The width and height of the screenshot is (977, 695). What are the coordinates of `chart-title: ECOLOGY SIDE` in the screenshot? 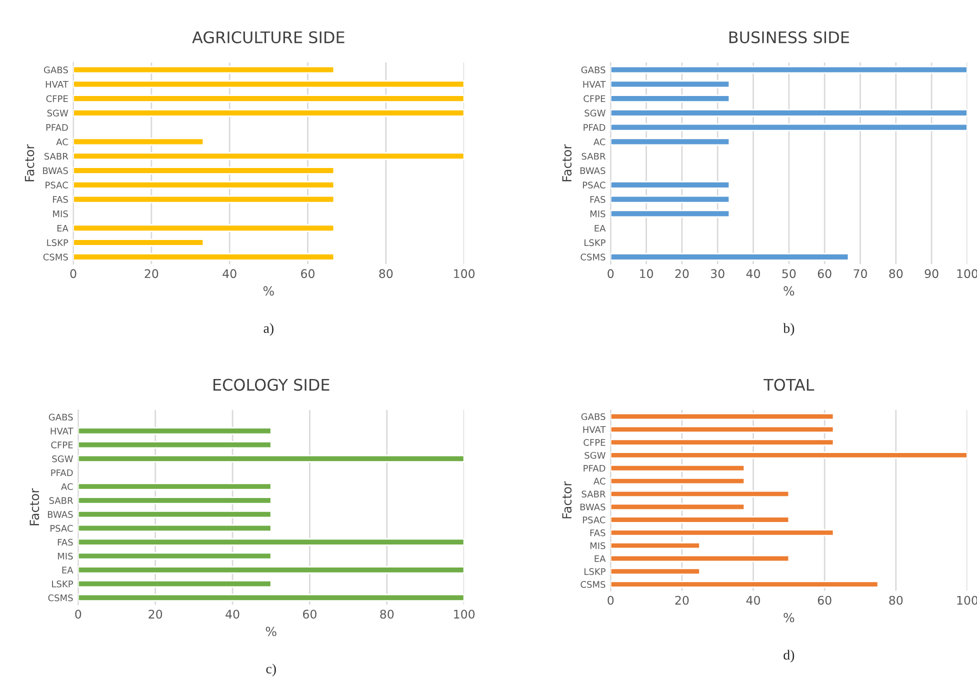 It's located at (272, 384).